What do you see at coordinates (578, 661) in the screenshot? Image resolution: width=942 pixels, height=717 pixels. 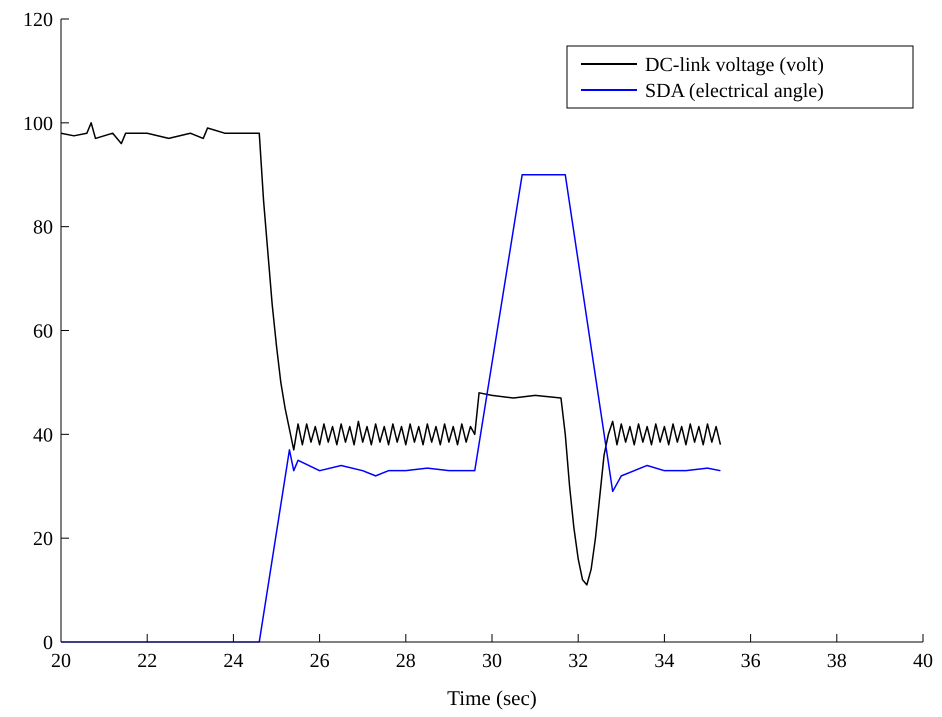 I see `x-tick-label: 32` at bounding box center [578, 661].